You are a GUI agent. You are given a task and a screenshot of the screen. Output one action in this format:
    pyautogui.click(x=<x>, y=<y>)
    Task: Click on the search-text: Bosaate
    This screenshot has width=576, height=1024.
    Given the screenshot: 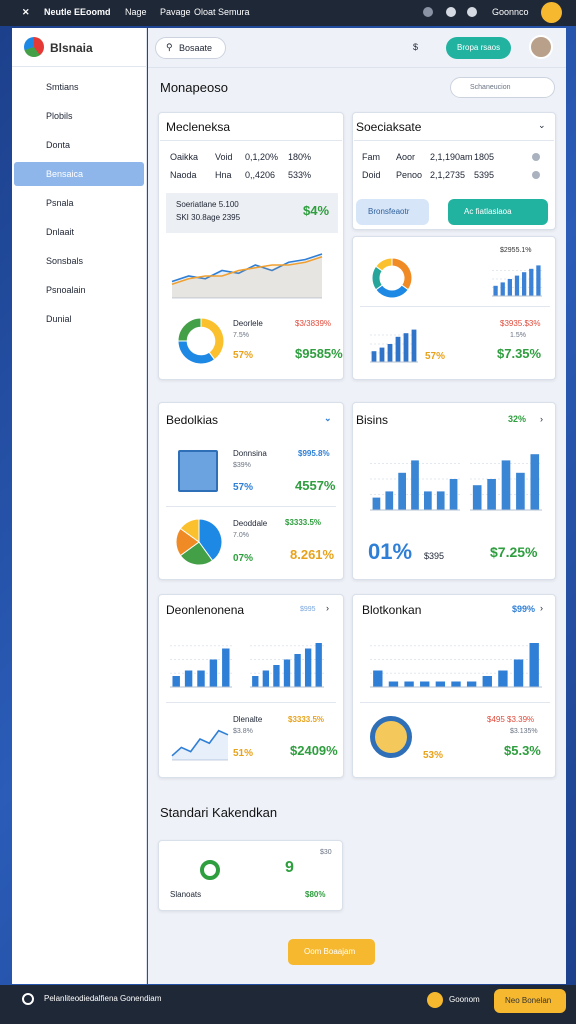 What is the action you would take?
    pyautogui.click(x=196, y=48)
    